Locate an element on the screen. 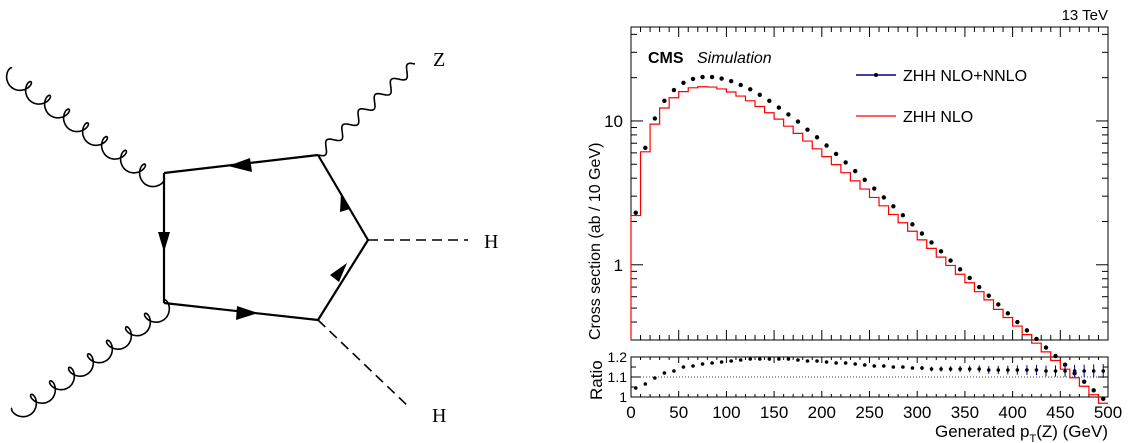  legend-label-nnlo: ZHH NLO+NNLO is located at coordinates (965, 76).